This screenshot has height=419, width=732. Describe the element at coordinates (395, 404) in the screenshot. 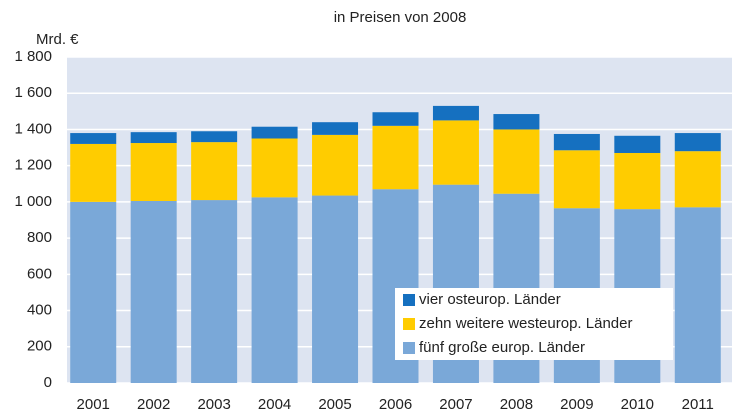

I see `x-tick-label: 2006` at that location.